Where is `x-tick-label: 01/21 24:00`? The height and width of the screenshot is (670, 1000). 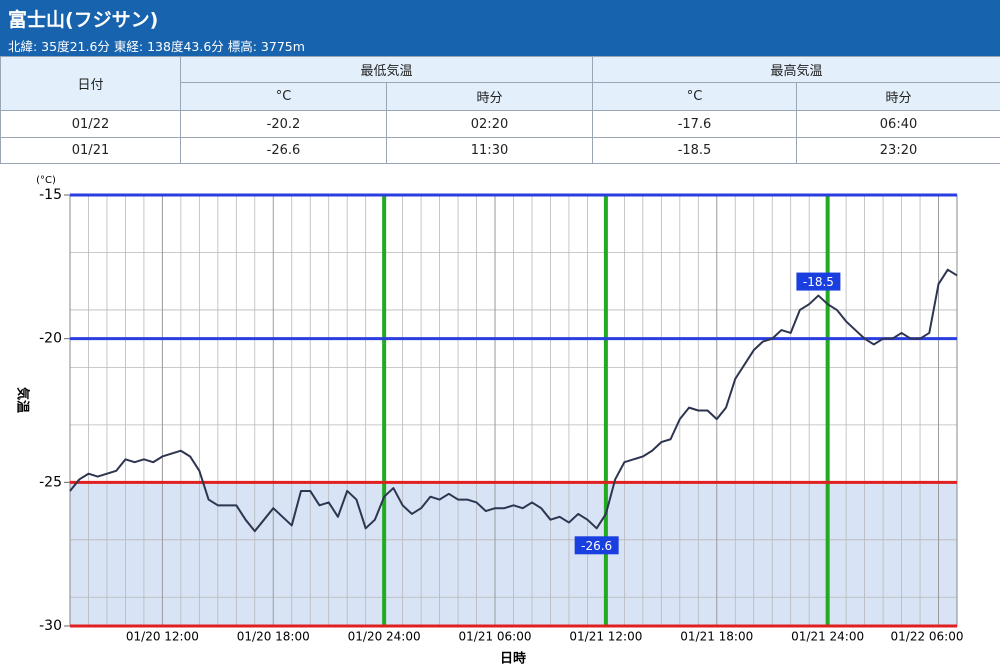
x-tick-label: 01/21 24:00 is located at coordinates (827, 637).